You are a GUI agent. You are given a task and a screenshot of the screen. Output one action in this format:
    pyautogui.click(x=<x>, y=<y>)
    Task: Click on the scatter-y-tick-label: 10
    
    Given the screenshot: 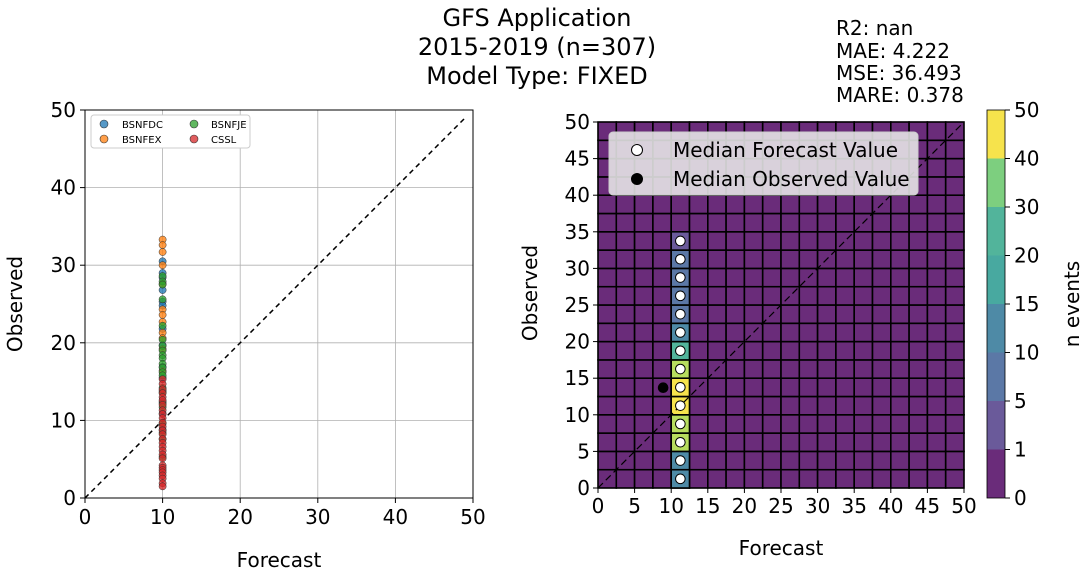 What is the action you would take?
    pyautogui.click(x=63, y=420)
    